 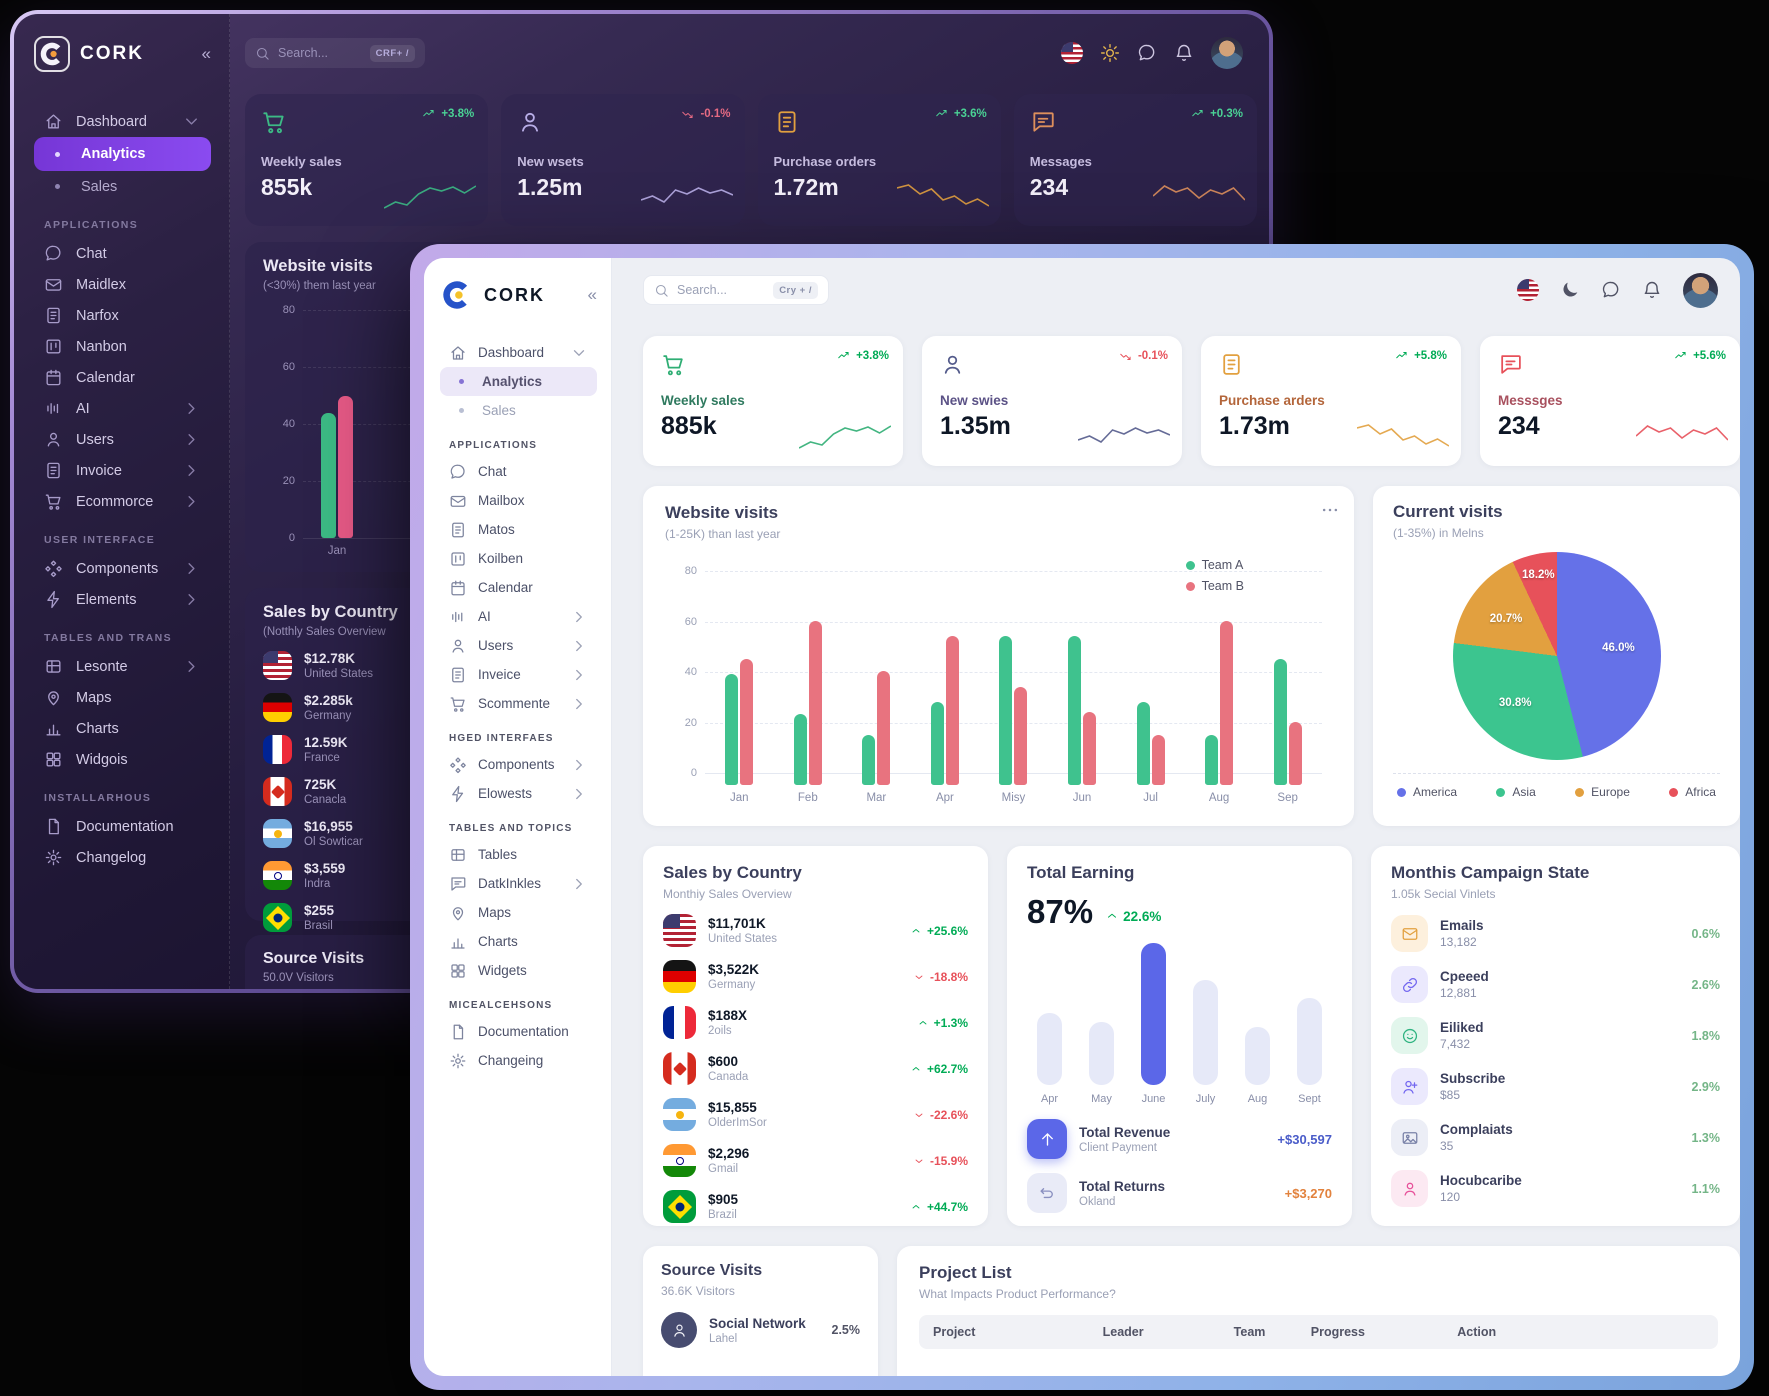 What do you see at coordinates (518, 500) in the screenshot?
I see `sidebar-item-mailbox: Mailbox` at bounding box center [518, 500].